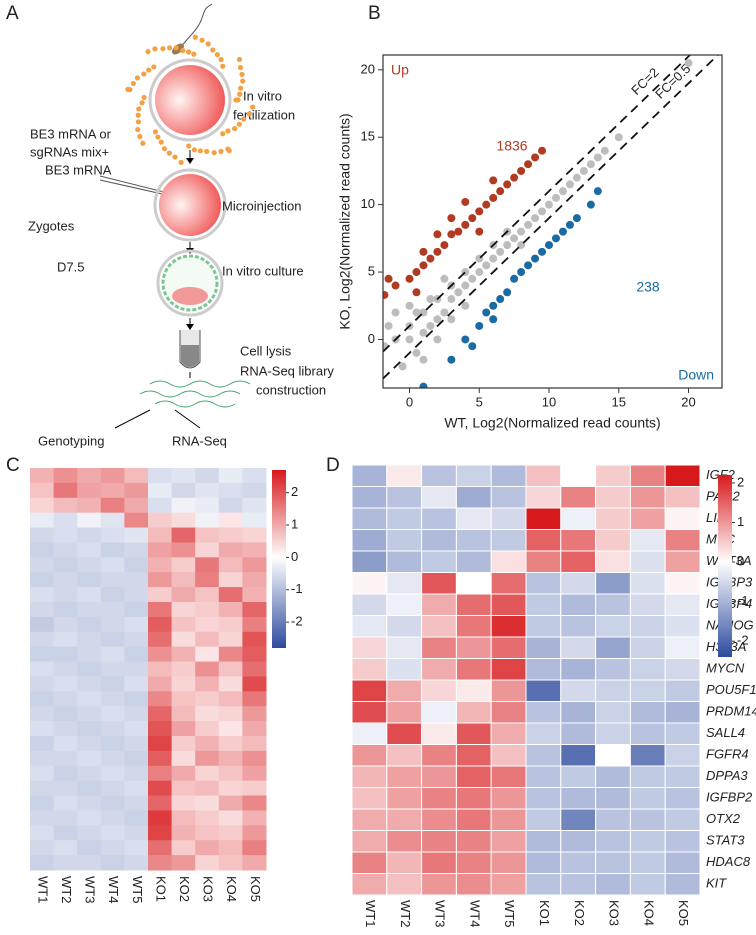 This screenshot has height=935, width=756. What do you see at coordinates (297, 621) in the screenshot?
I see `colorbar-tick-label: -2` at bounding box center [297, 621].